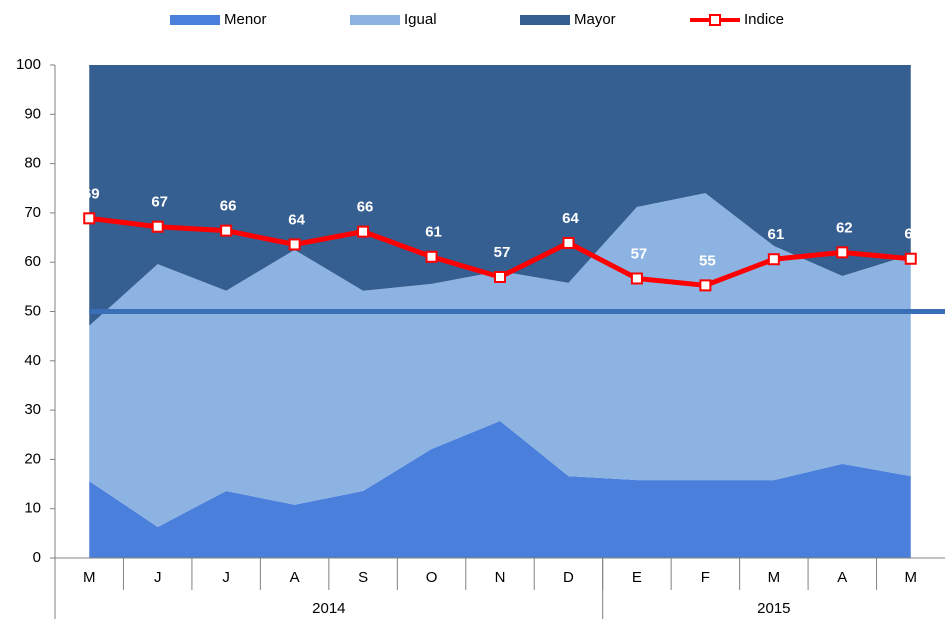 The width and height of the screenshot is (951, 619). Describe the element at coordinates (328, 608) in the screenshot. I see `x-group-label: 2014` at that location.